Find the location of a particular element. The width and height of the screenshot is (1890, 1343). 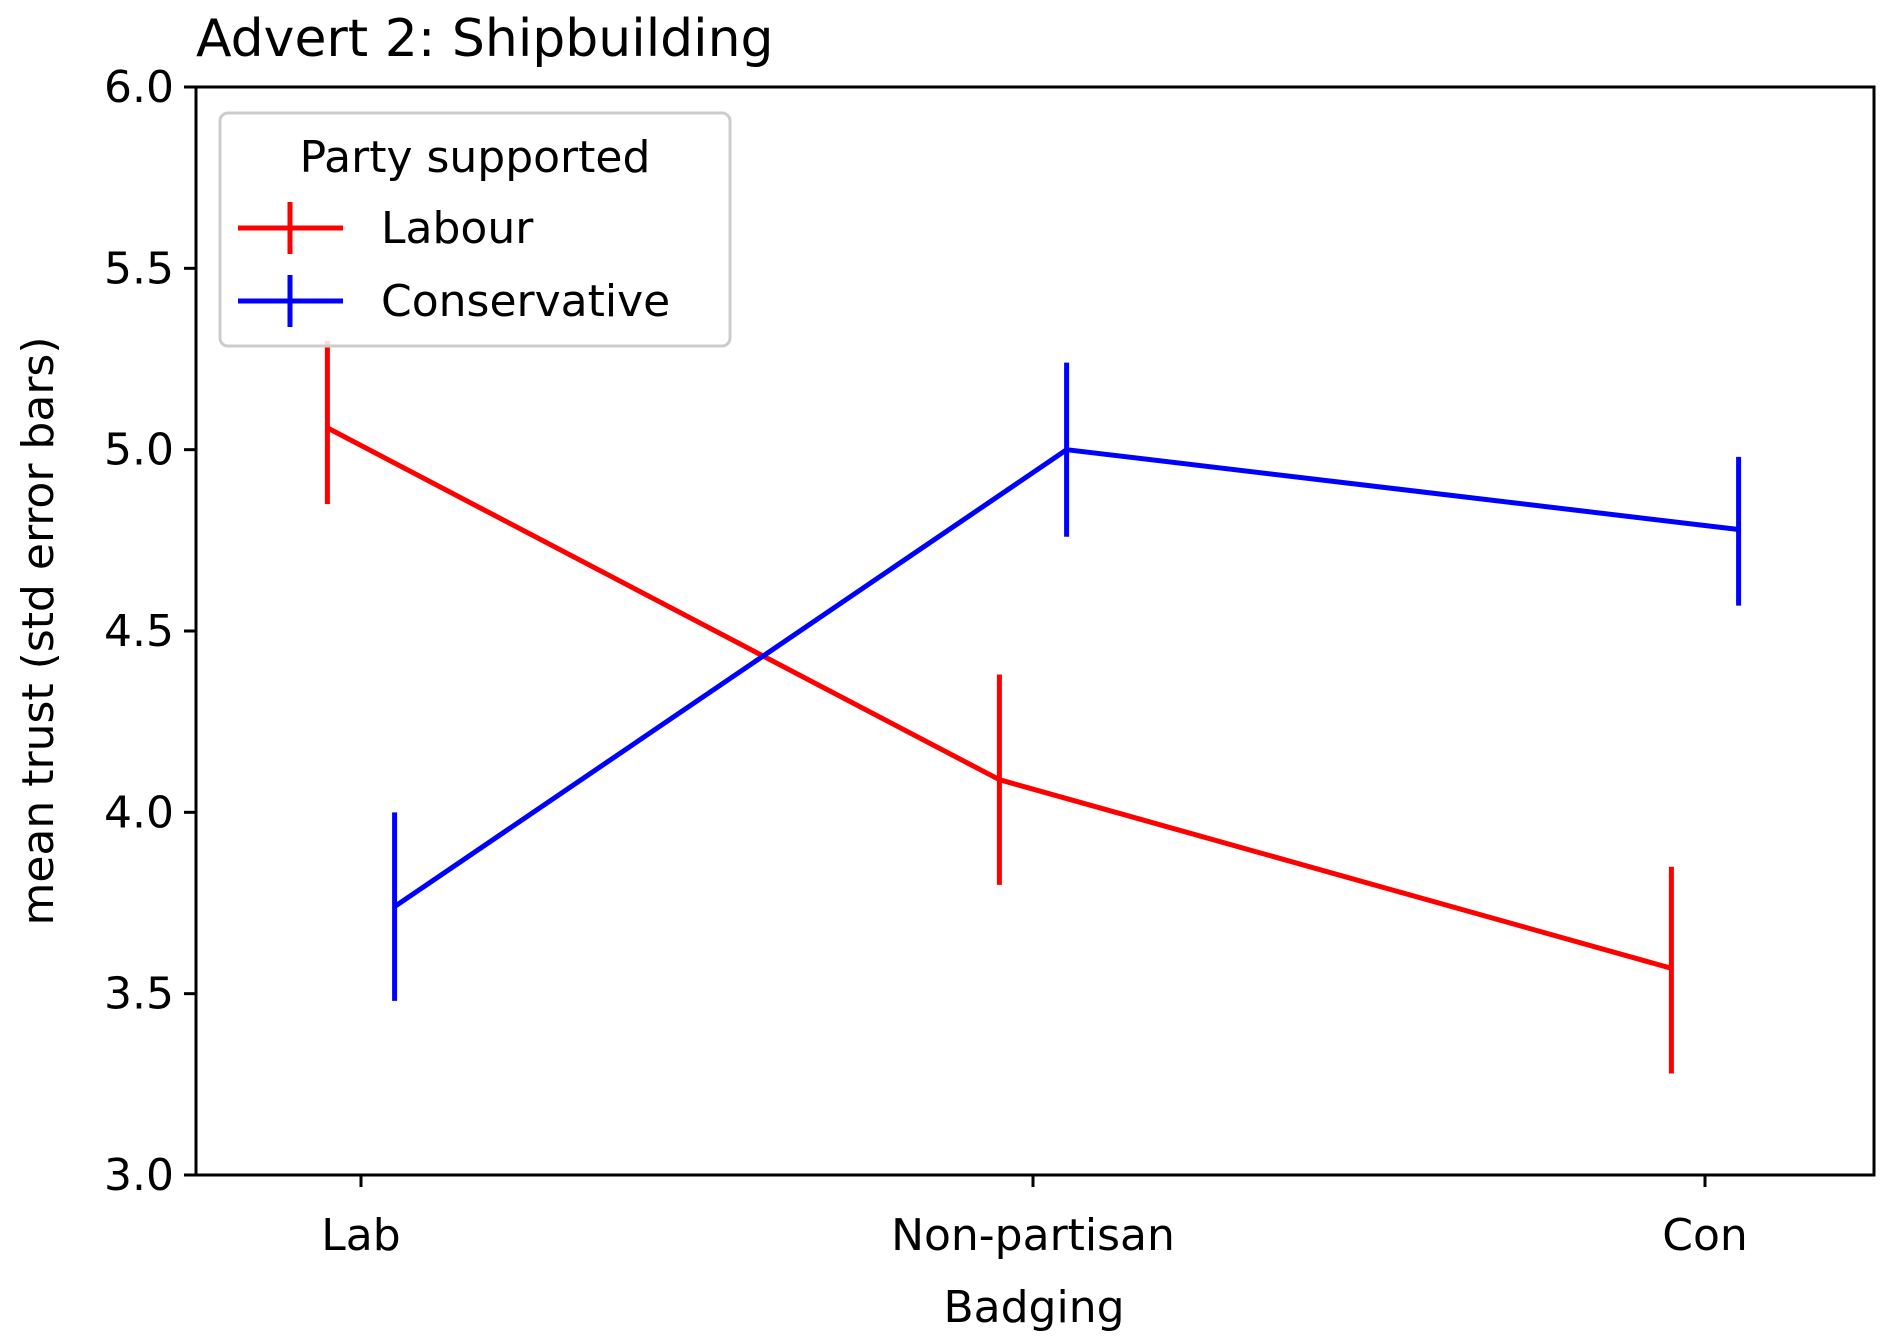

legend: Party supported Labour Conservative is located at coordinates (475, 229).